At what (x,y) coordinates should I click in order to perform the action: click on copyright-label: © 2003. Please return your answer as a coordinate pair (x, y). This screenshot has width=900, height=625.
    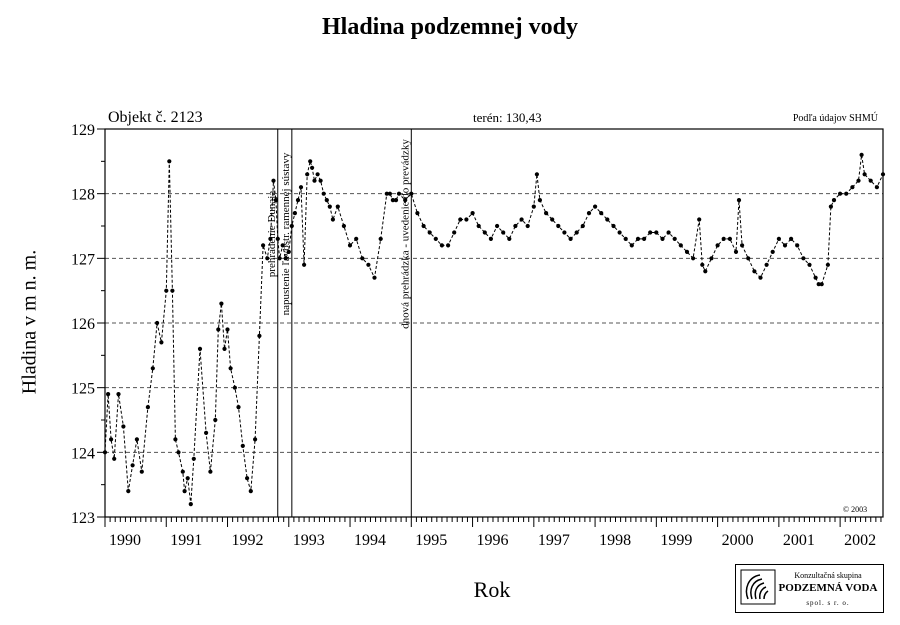
    Looking at the image, I should click on (855, 509).